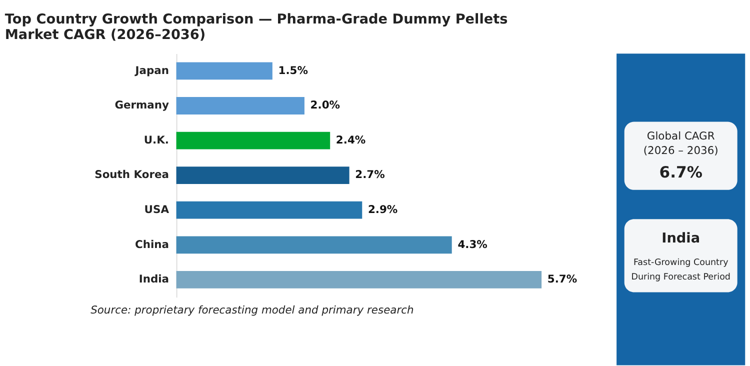 This screenshot has height=366, width=750. What do you see at coordinates (473, 244) in the screenshot?
I see `data-label: 4.3%` at bounding box center [473, 244].